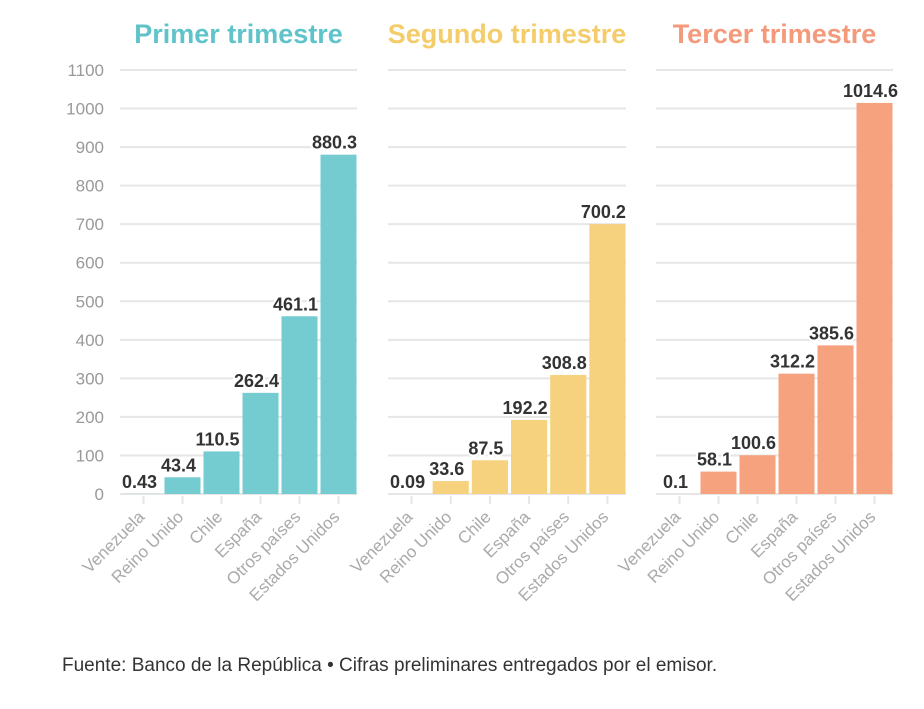 The width and height of the screenshot is (924, 709). I want to click on data-label: 385.6, so click(831, 333).